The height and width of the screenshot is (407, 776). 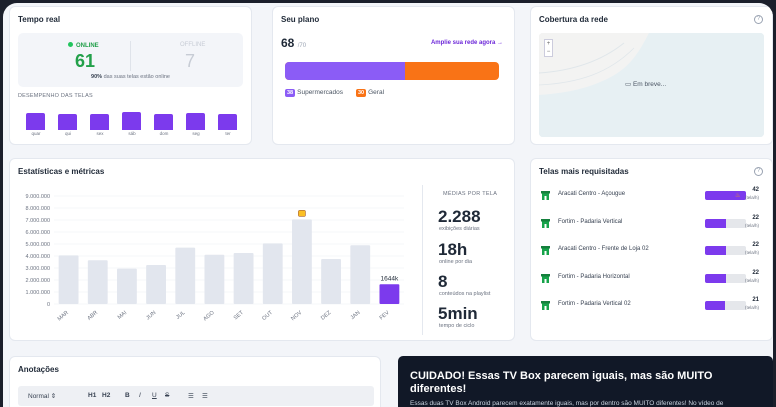 I want to click on chart-y-tick-label: 8.000.000, so click(x=38, y=209).